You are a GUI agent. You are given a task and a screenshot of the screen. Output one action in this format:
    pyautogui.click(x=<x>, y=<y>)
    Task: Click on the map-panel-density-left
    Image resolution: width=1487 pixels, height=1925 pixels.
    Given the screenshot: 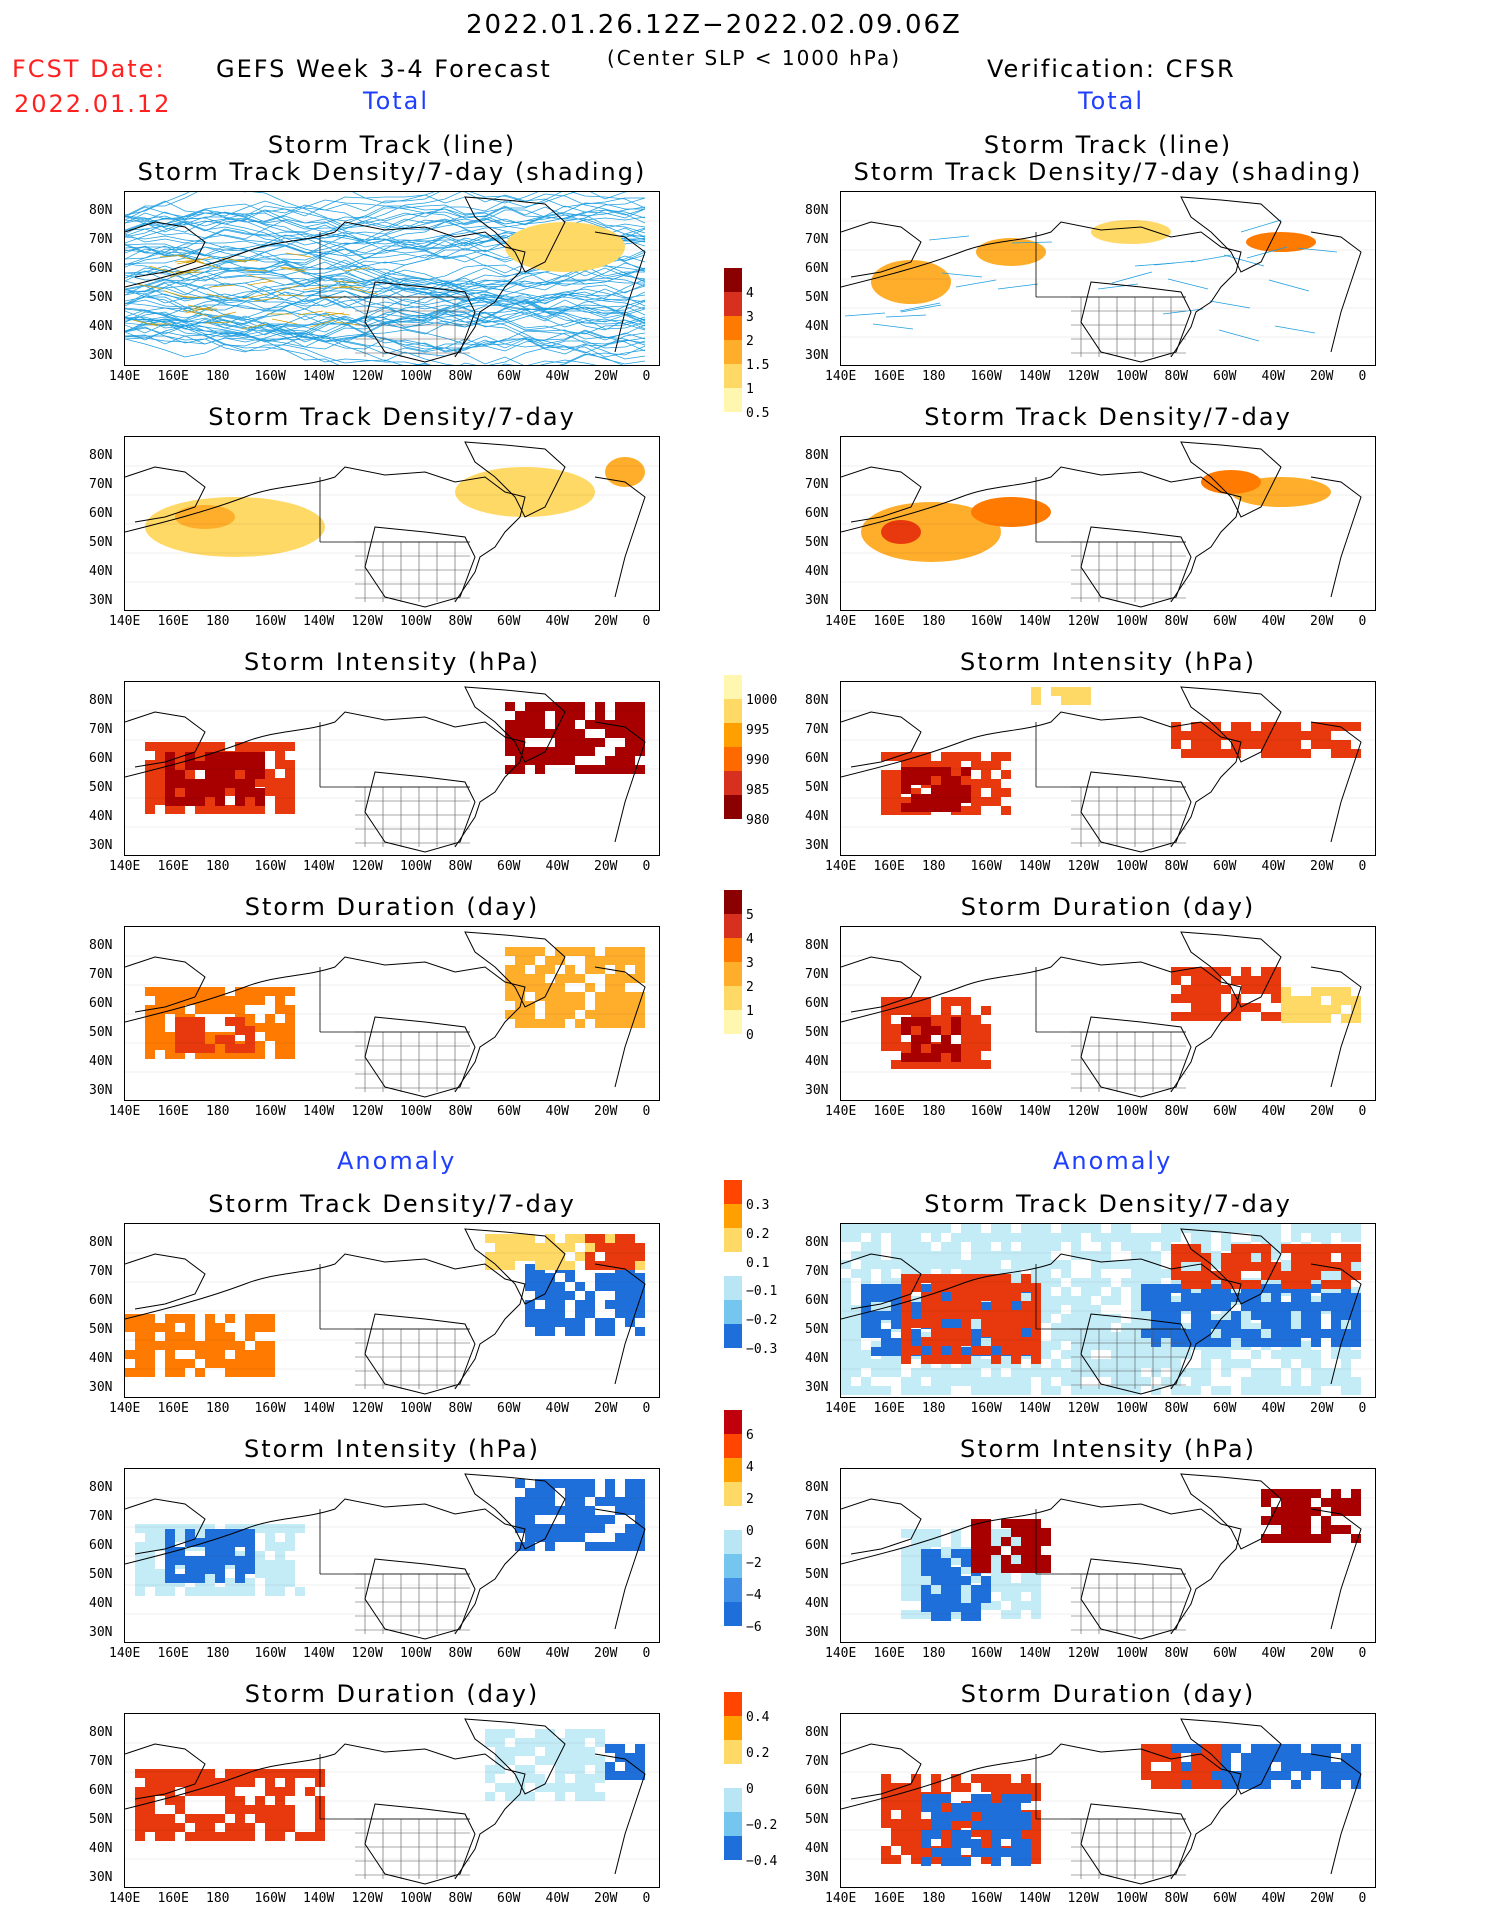 What is the action you would take?
    pyautogui.click(x=392, y=523)
    